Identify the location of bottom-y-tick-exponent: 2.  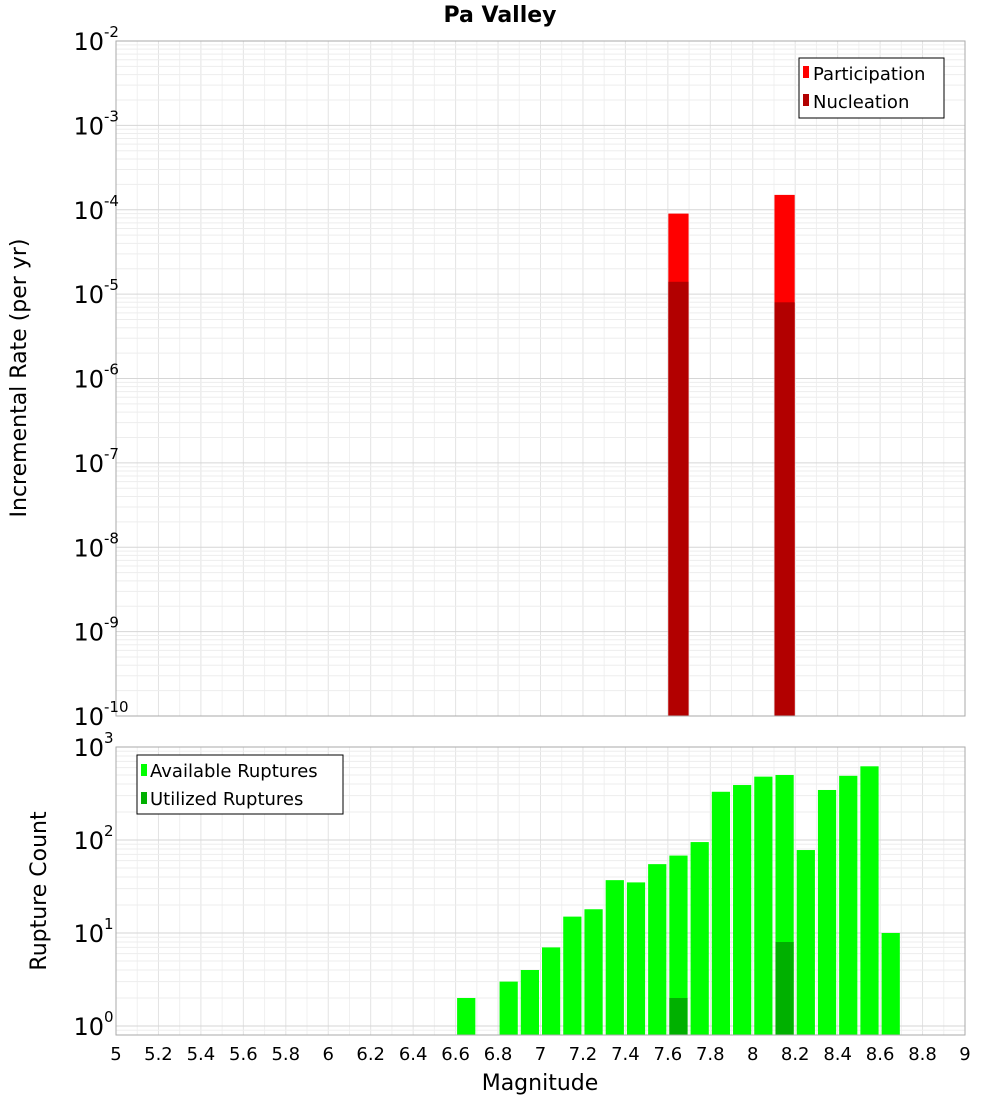
(109, 831).